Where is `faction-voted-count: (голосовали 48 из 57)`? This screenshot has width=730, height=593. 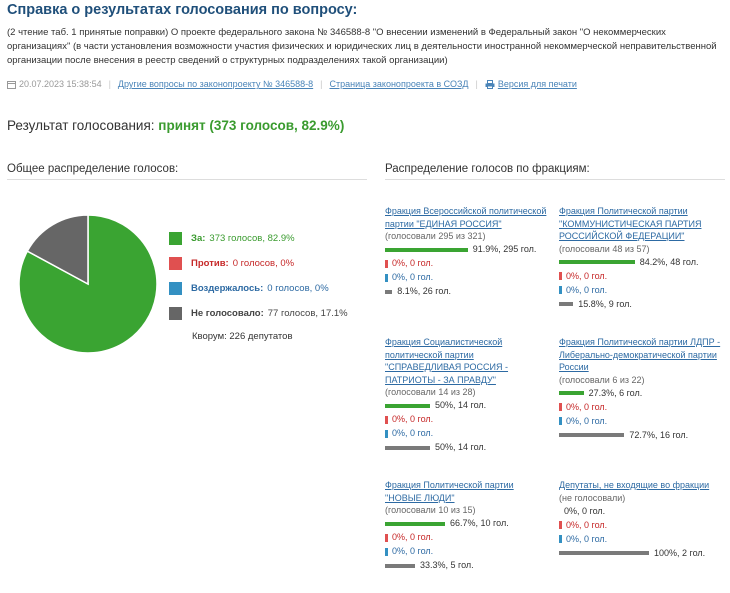 faction-voted-count: (голосовали 48 из 57) is located at coordinates (604, 248).